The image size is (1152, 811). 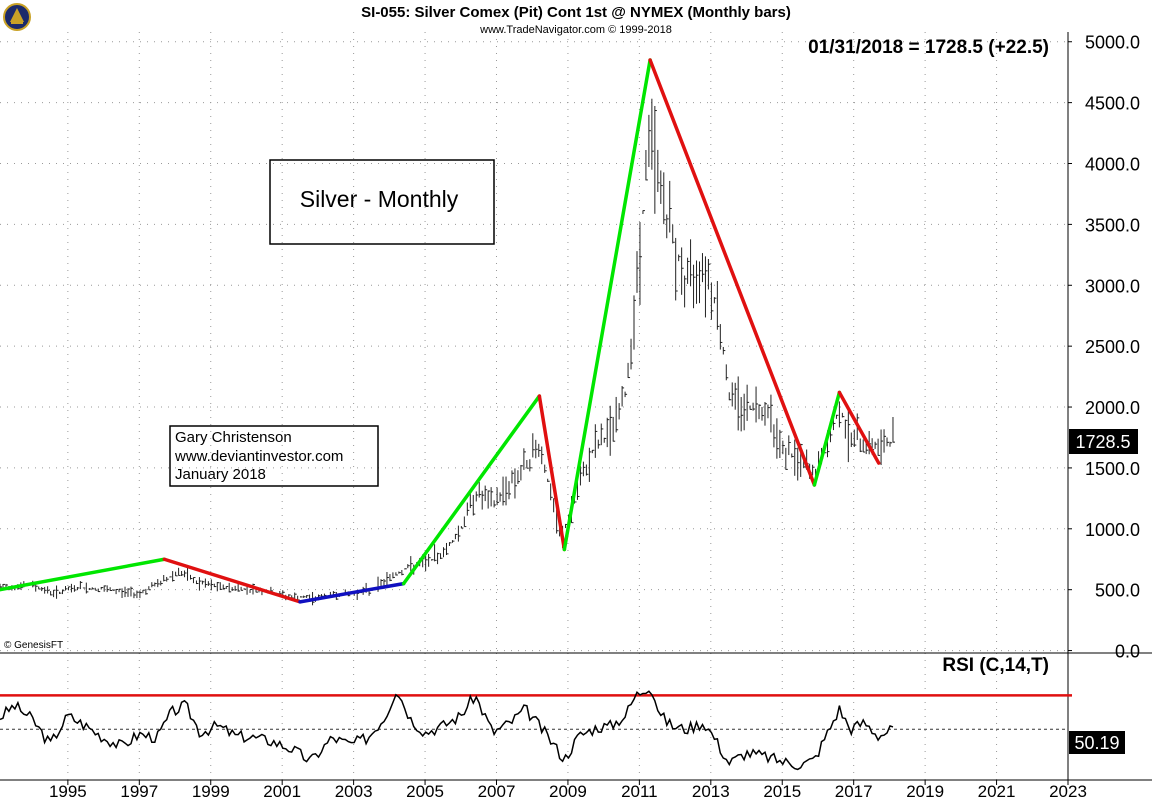 I want to click on rsi-value-tag-bg, so click(x=1097, y=742).